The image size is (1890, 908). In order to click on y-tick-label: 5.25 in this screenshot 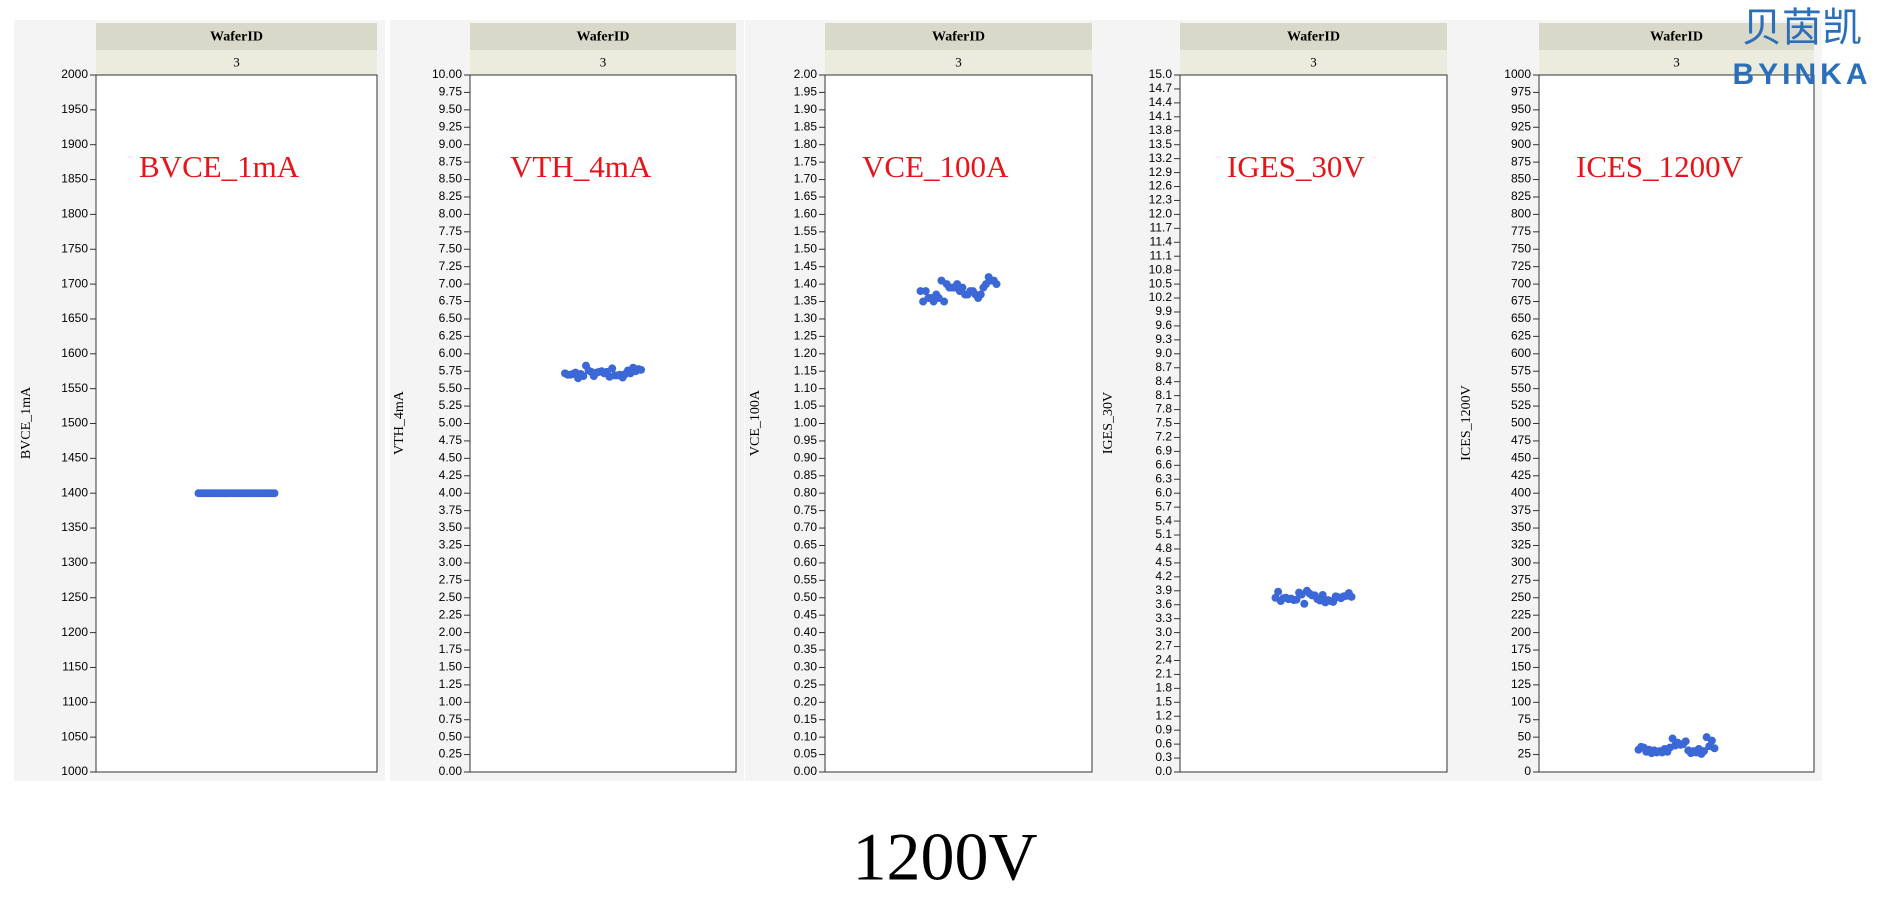, I will do `click(451, 405)`.